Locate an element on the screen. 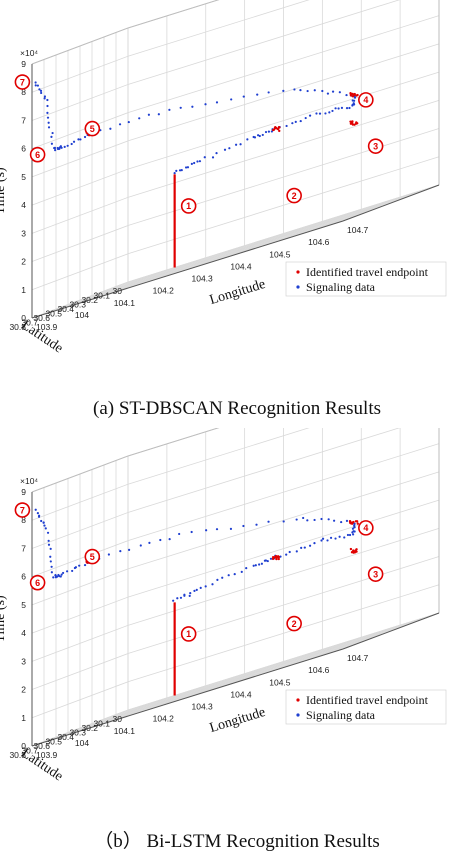  z-tick-label: 8 is located at coordinates (23, 520).